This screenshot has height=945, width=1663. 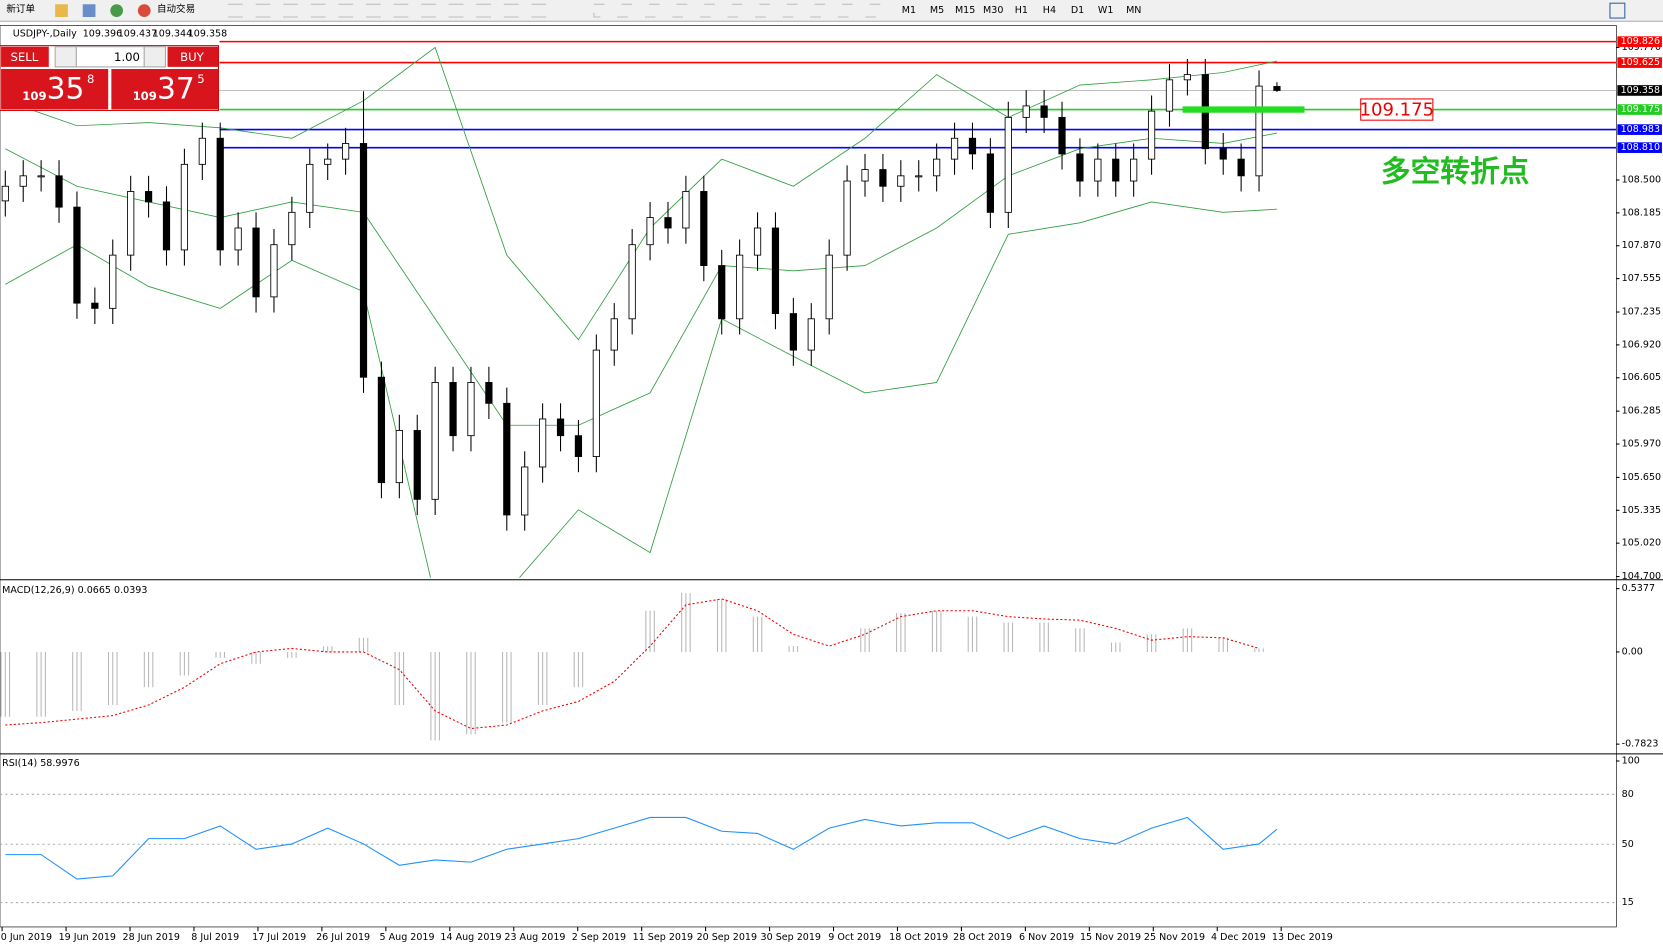 What do you see at coordinates (599, 937) in the screenshot?
I see `x-tick-label: 2 Sep 2019` at bounding box center [599, 937].